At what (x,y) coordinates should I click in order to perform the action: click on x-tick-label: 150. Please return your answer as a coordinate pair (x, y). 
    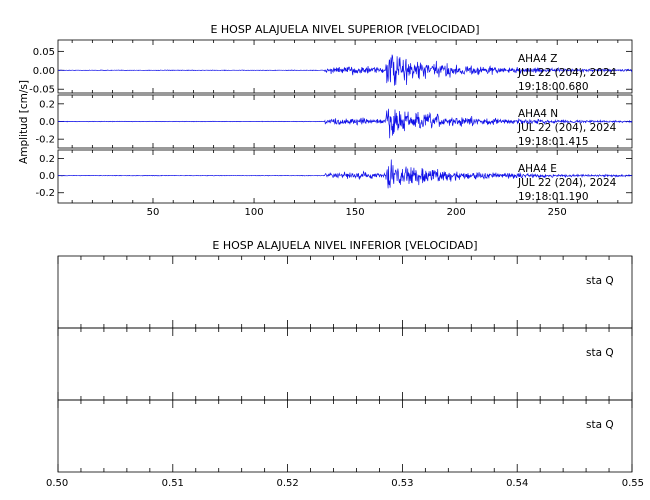
    Looking at the image, I should click on (355, 212).